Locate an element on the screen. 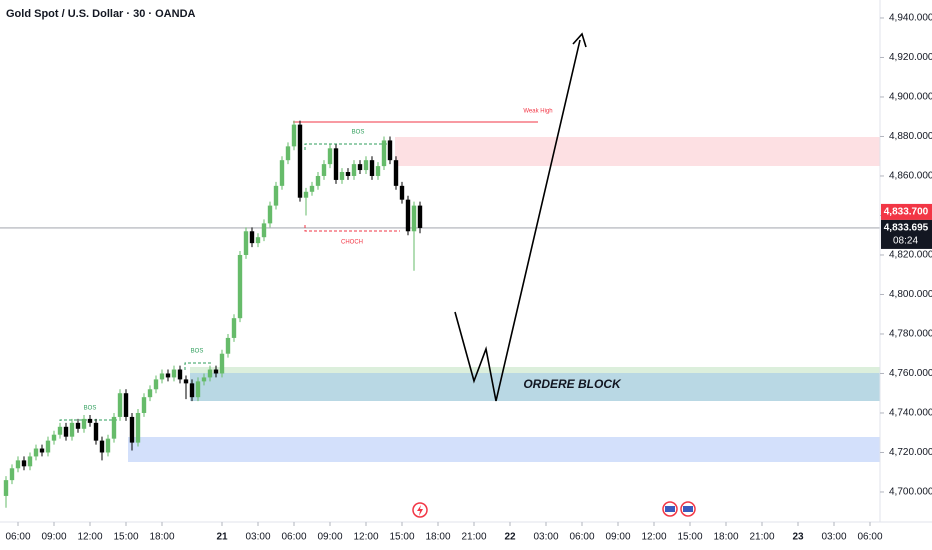 The image size is (932, 550). choch-label: CHOCH is located at coordinates (352, 243).